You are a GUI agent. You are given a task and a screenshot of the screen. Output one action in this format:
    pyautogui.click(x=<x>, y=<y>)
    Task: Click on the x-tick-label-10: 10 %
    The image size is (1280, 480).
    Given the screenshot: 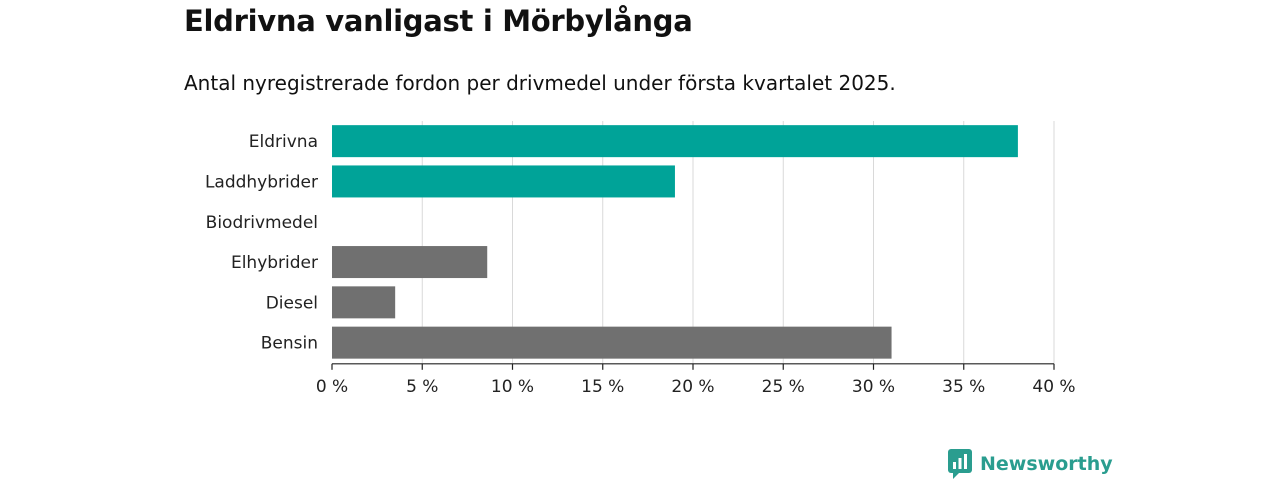 What is the action you would take?
    pyautogui.click(x=512, y=387)
    